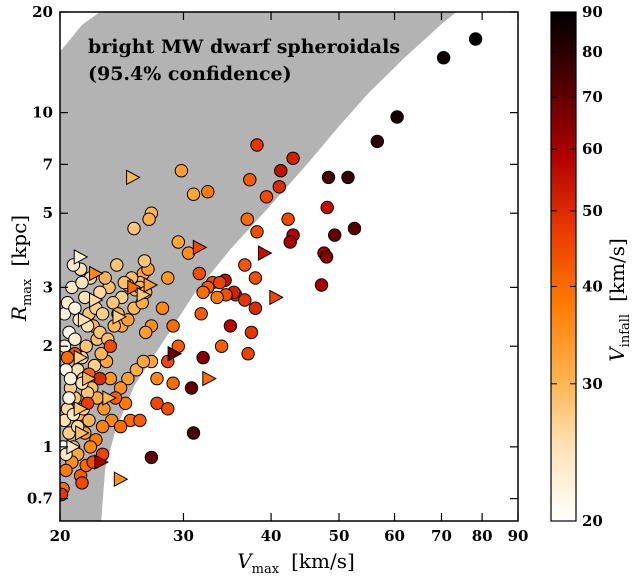  What do you see at coordinates (592, 97) in the screenshot?
I see `colorbar-tick-label: 70` at bounding box center [592, 97].